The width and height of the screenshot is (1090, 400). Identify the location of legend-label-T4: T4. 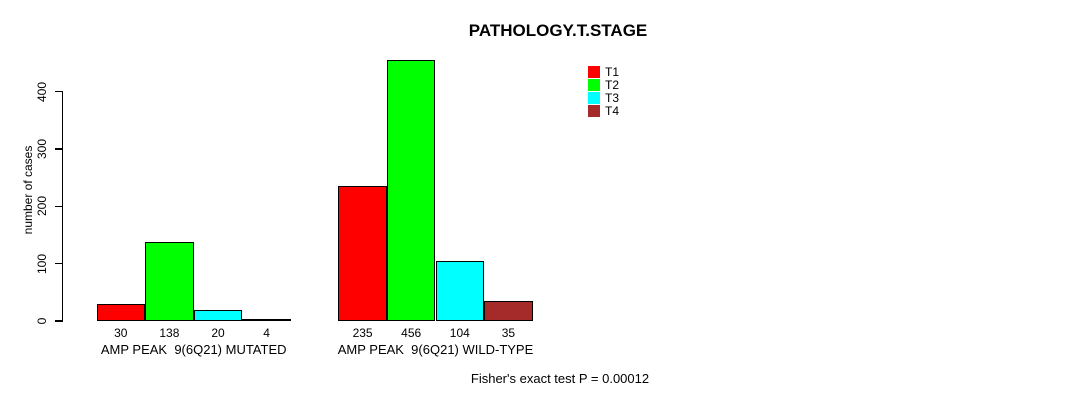
(612, 111).